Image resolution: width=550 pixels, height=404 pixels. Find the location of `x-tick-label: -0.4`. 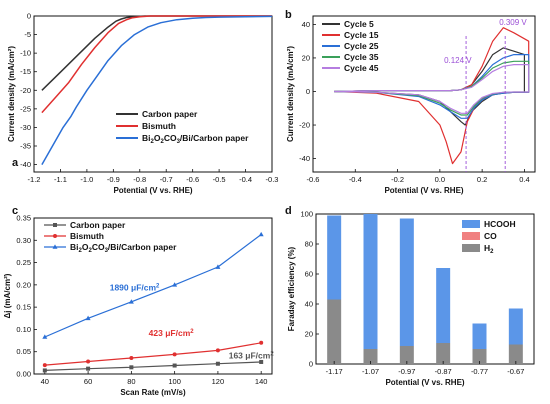

x-tick-label: -0.4 is located at coordinates (355, 179).